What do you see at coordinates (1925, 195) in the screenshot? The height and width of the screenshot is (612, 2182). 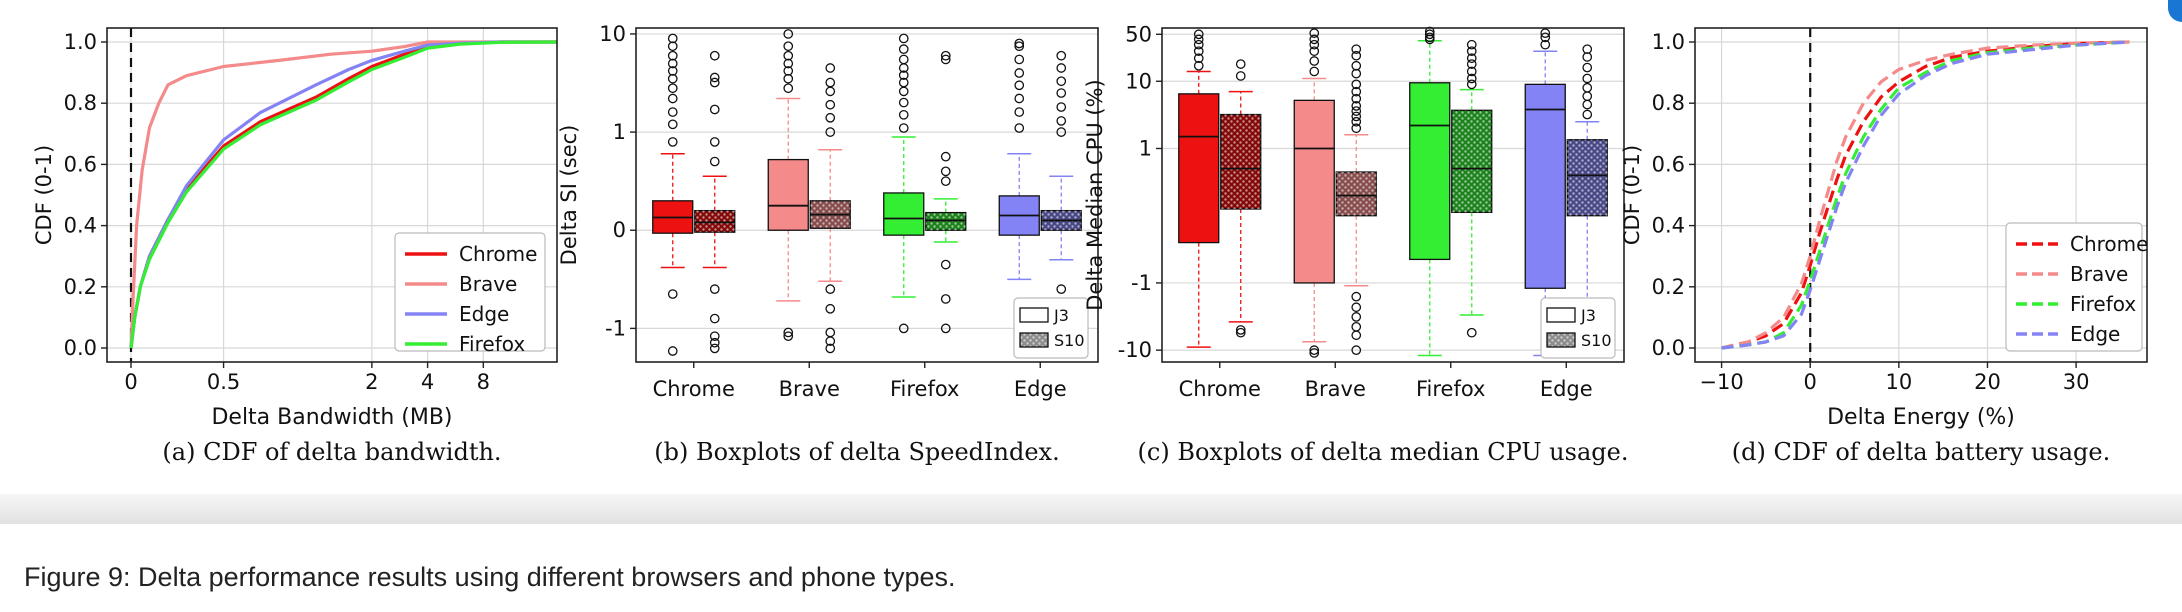 I see `series-line-brave` at bounding box center [1925, 195].